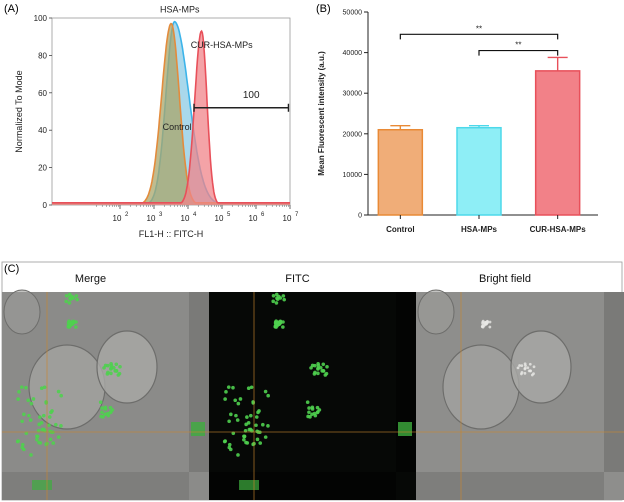 Image resolution: width=624 pixels, height=502 pixels. What do you see at coordinates (323, 9) in the screenshot?
I see `panel-label-b: (B)` at bounding box center [323, 9].